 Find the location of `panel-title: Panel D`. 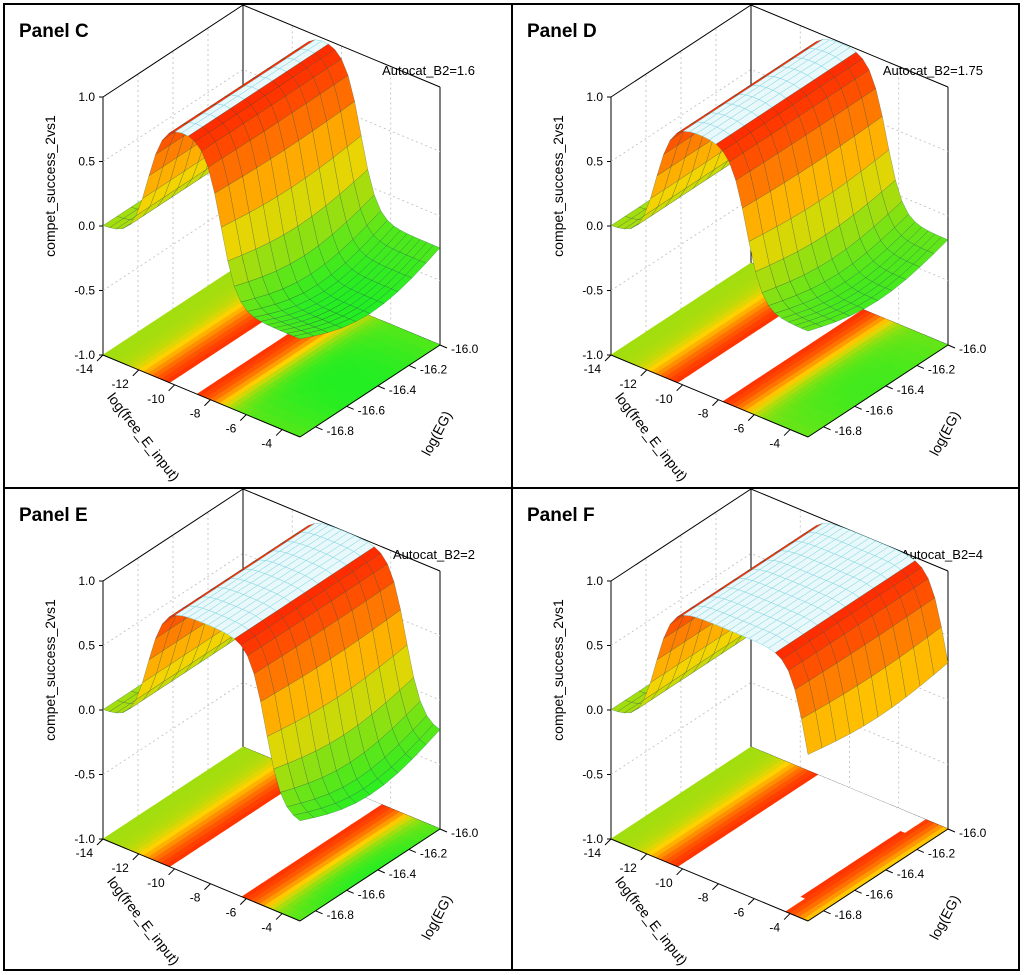

panel-title: Panel D is located at coordinates (562, 31).